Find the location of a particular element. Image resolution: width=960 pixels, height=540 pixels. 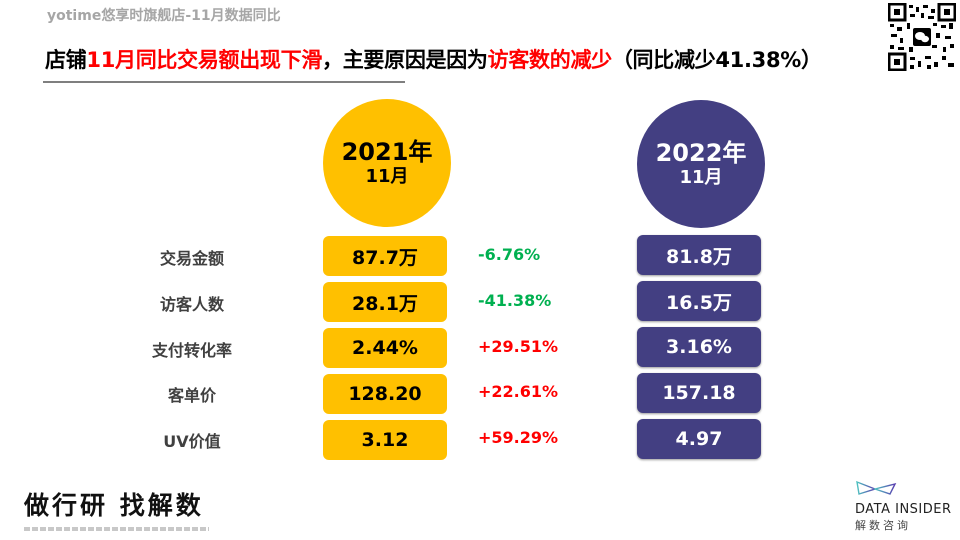

headline-highlight: 11月同比交易额出现下滑 is located at coordinates (204, 60).